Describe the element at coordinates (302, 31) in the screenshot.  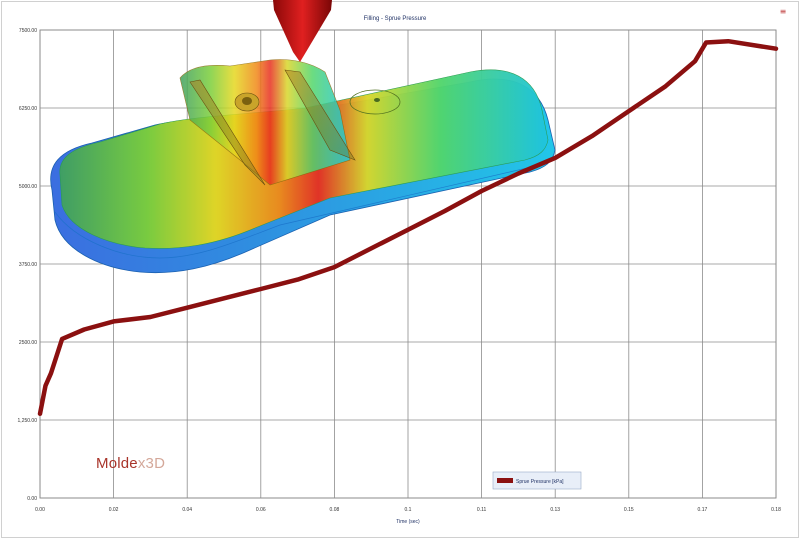
I see `nozzle-image` at that location.